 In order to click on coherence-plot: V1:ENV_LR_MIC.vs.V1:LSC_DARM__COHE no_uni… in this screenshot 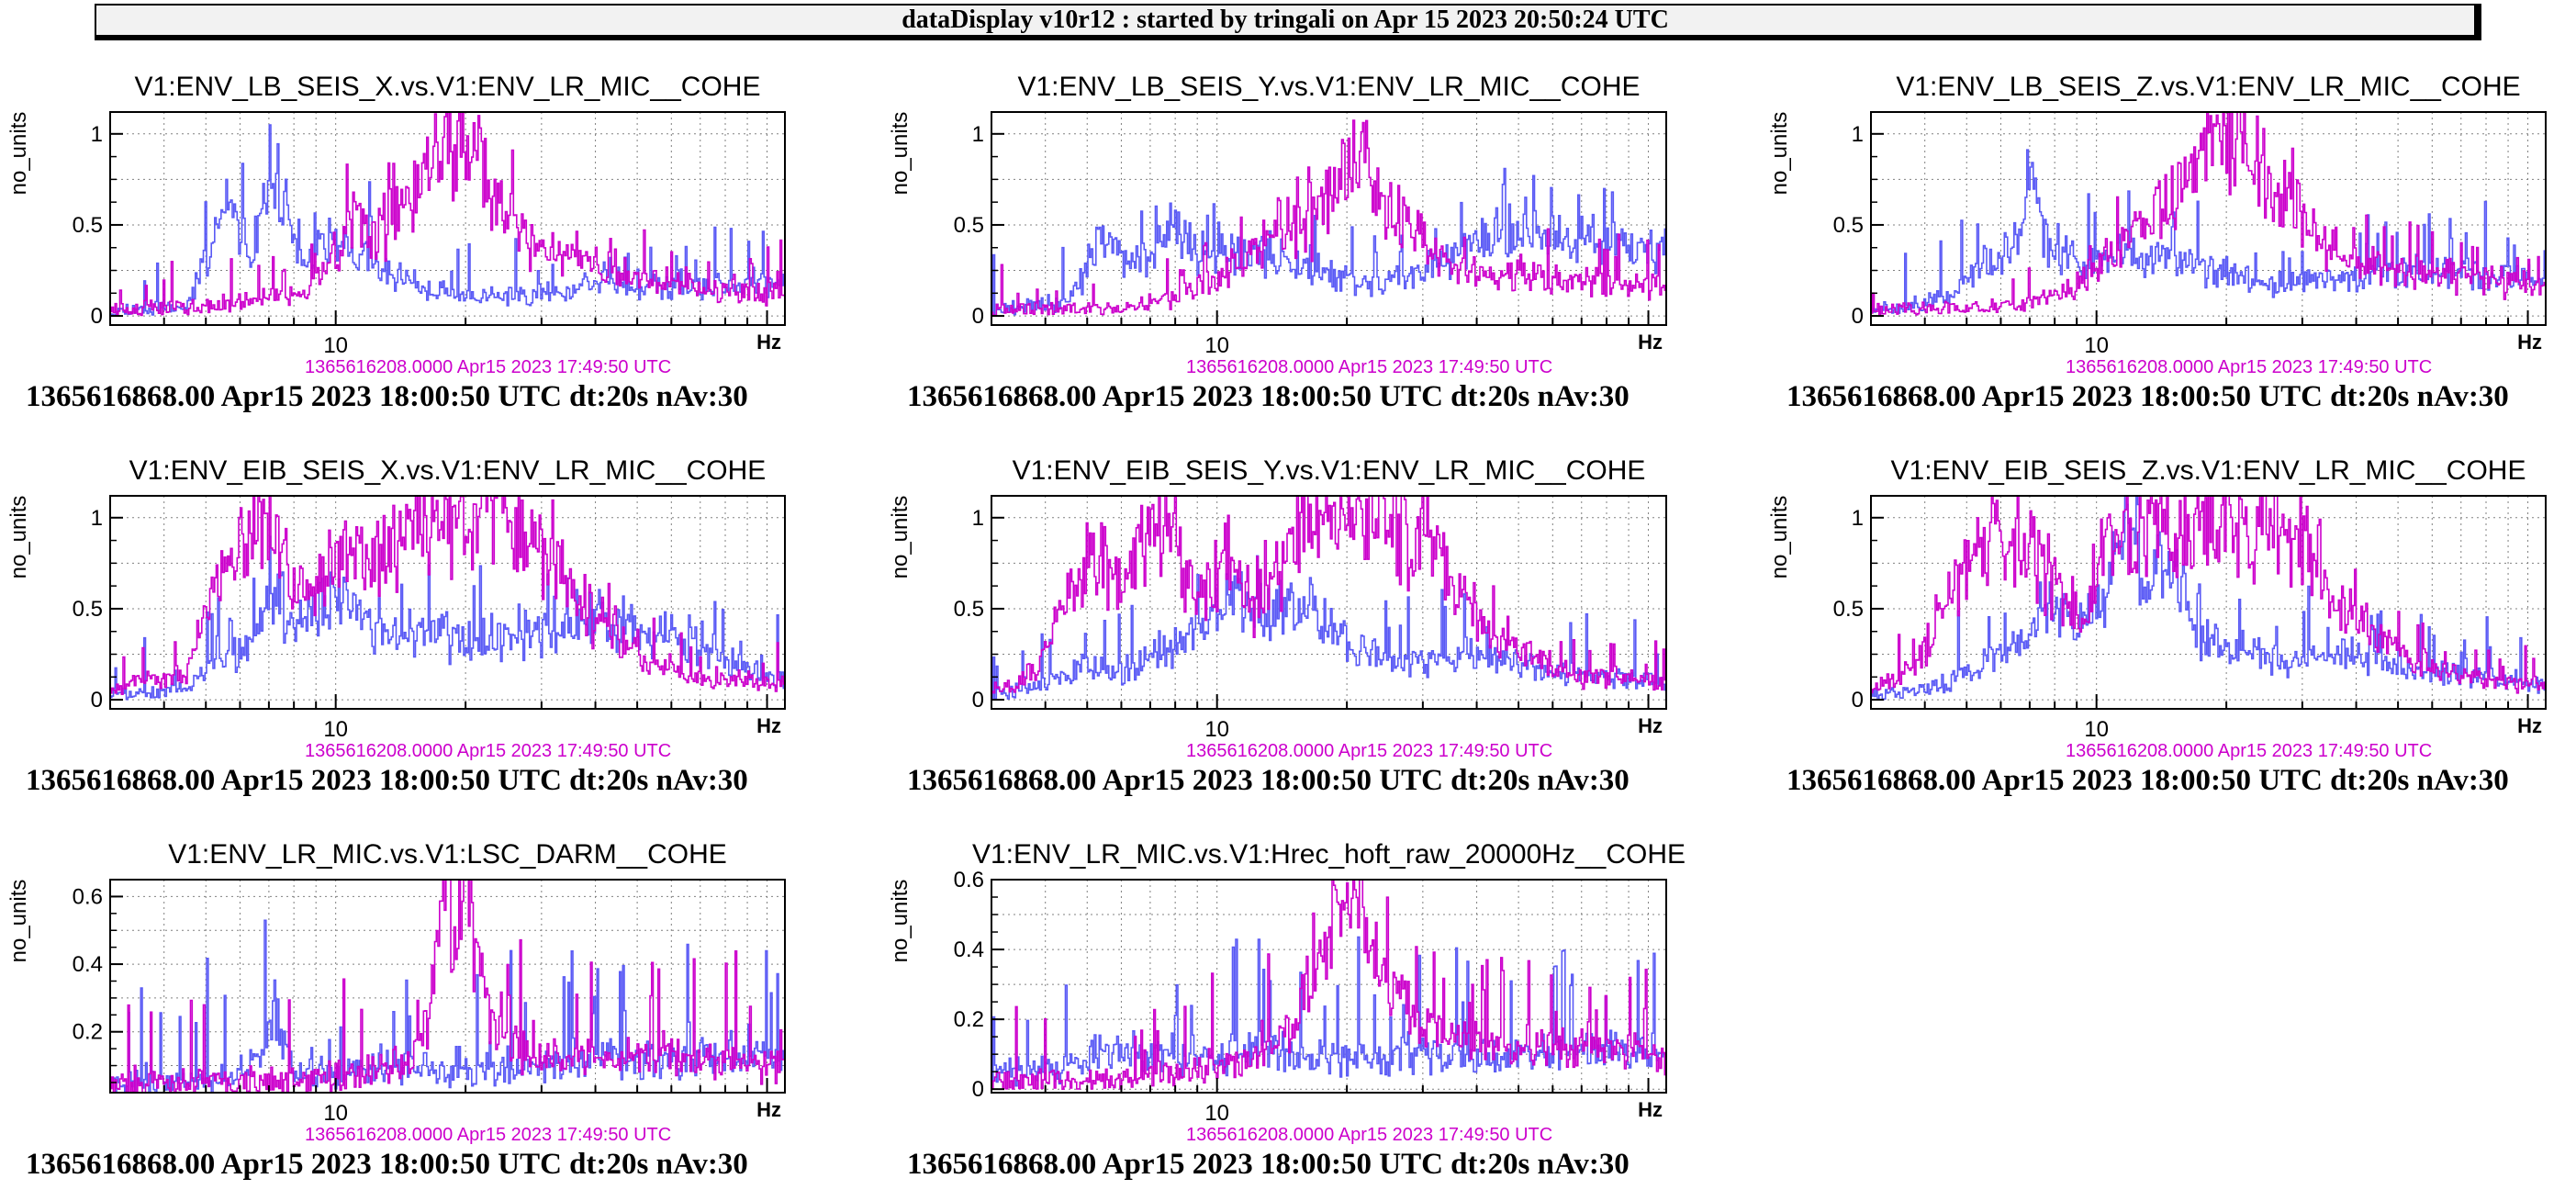, I will do `click(396, 1010)`.